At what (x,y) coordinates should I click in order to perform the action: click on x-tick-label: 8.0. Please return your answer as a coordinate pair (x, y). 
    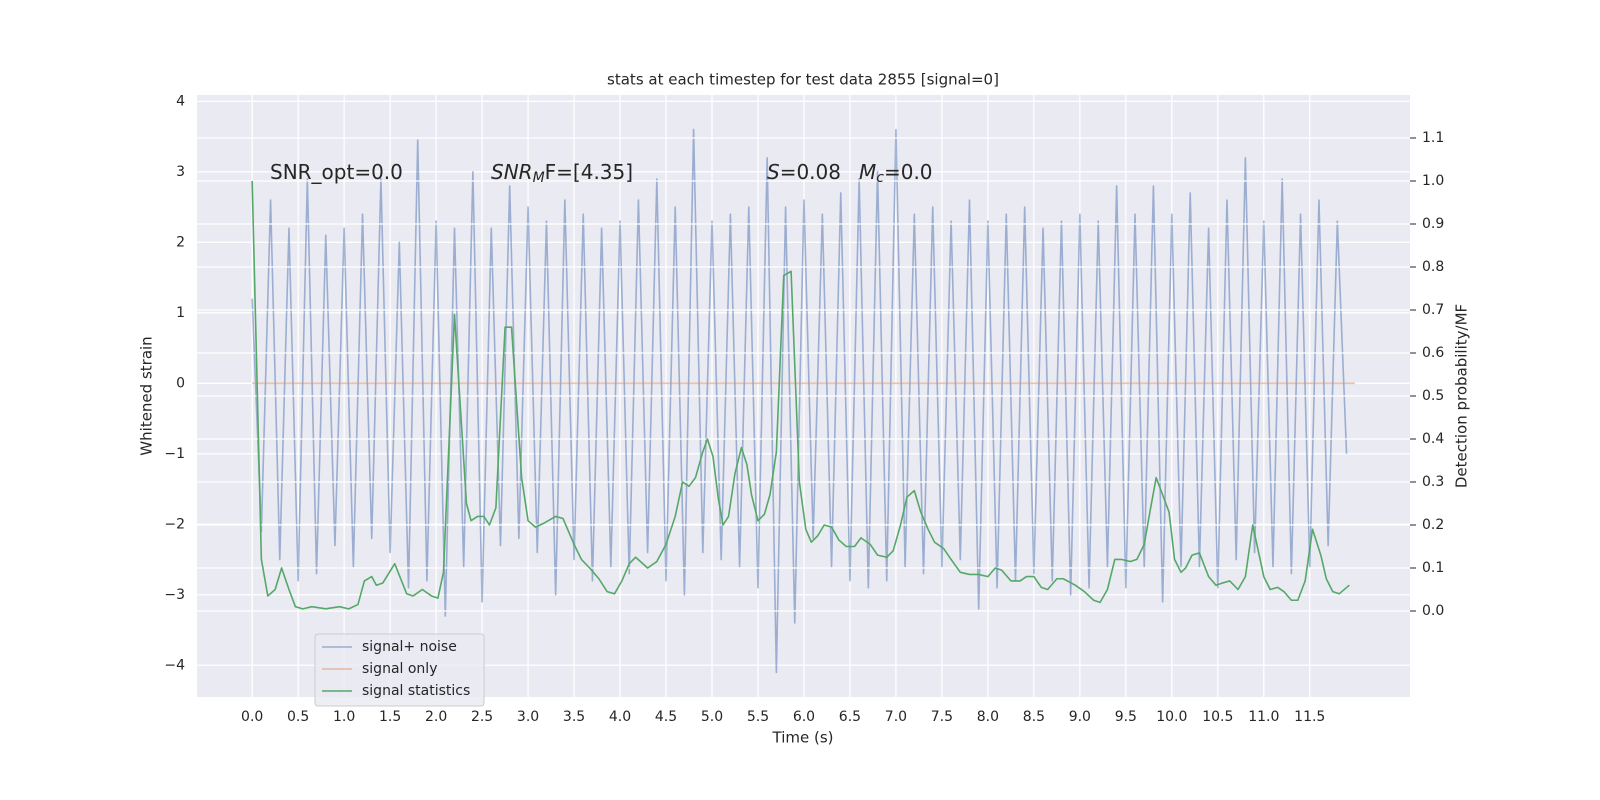
    Looking at the image, I should click on (988, 717).